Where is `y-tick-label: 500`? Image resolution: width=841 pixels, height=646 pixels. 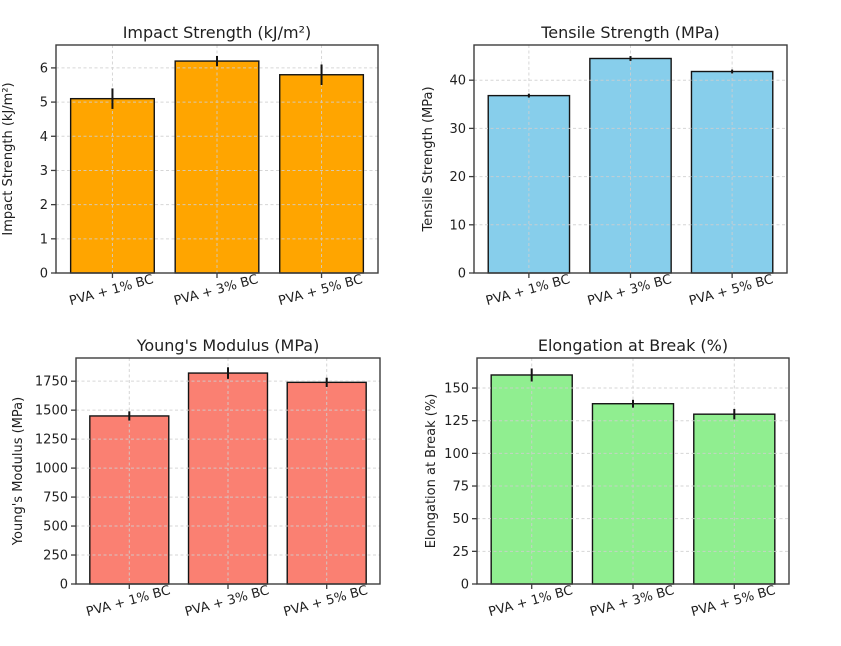
y-tick-label: 500 is located at coordinates (55, 527).